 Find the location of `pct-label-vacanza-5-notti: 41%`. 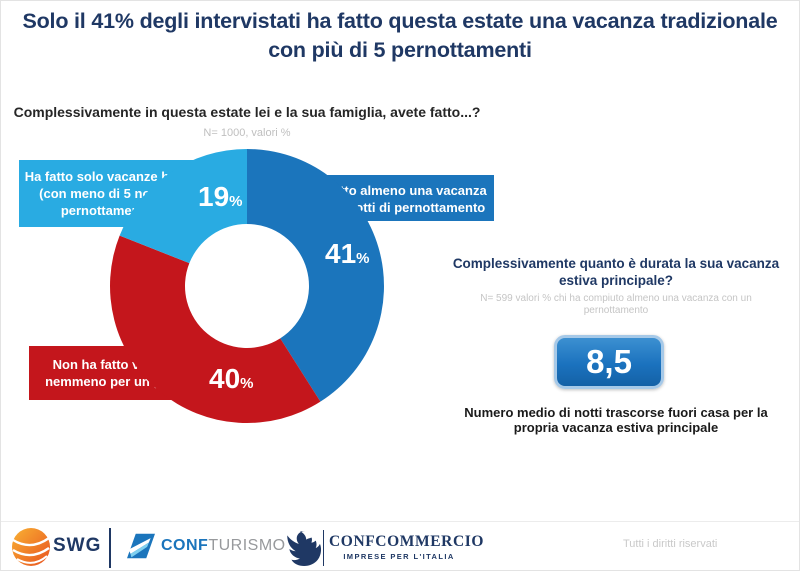

pct-label-vacanza-5-notti: 41% is located at coordinates (347, 256).